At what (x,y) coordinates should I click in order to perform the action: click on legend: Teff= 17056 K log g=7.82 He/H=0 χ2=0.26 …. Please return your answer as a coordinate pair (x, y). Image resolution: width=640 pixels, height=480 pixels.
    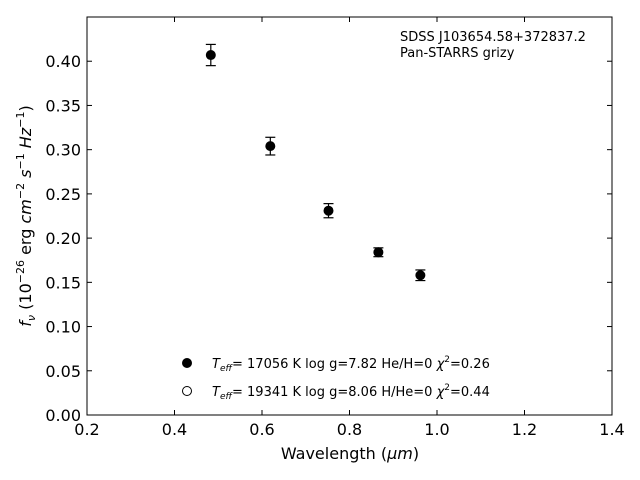
    Looking at the image, I should click on (336, 378).